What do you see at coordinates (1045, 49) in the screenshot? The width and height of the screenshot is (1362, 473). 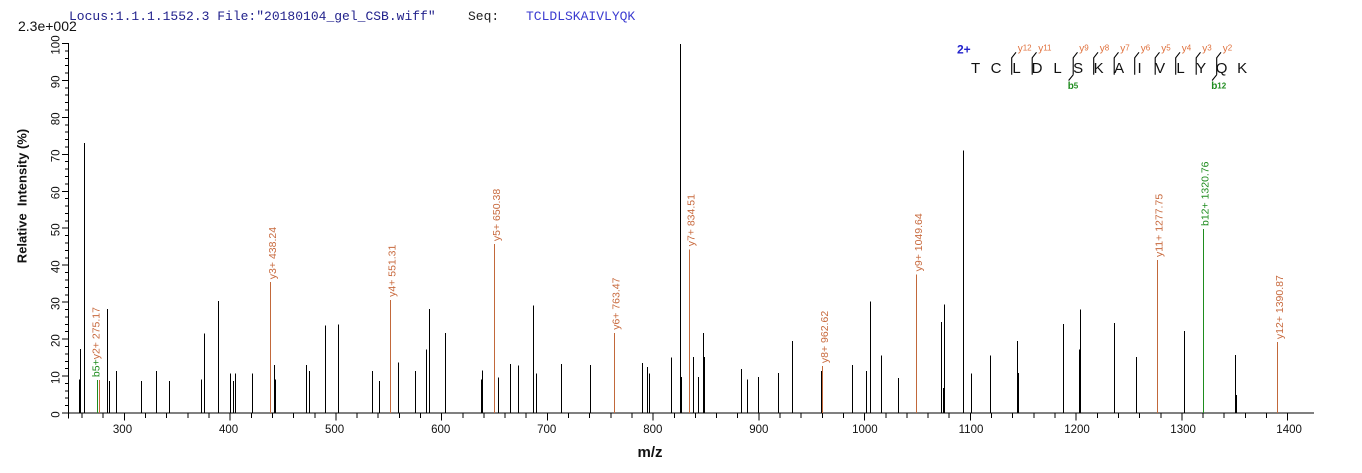 I see `svg-text: y11` at bounding box center [1045, 49].